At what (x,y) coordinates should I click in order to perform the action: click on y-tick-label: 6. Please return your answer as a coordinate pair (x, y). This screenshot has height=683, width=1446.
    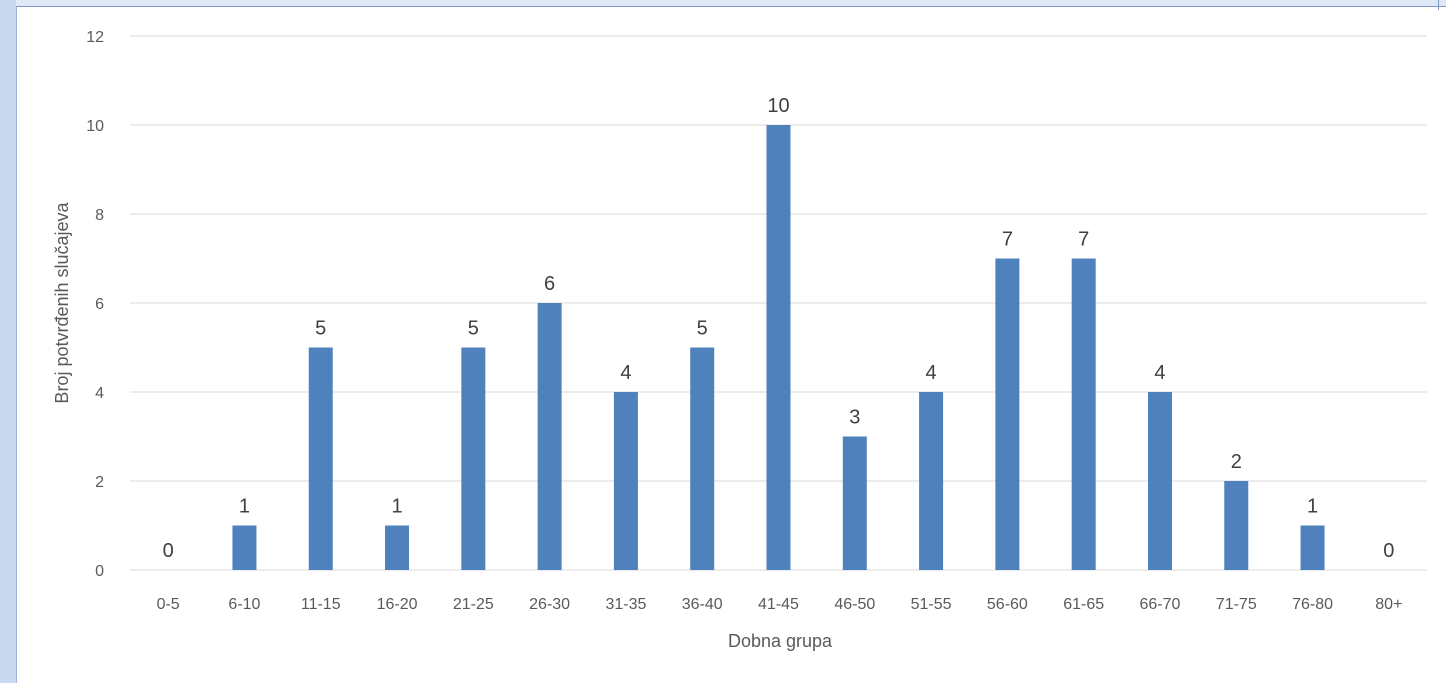
    Looking at the image, I should click on (99, 304).